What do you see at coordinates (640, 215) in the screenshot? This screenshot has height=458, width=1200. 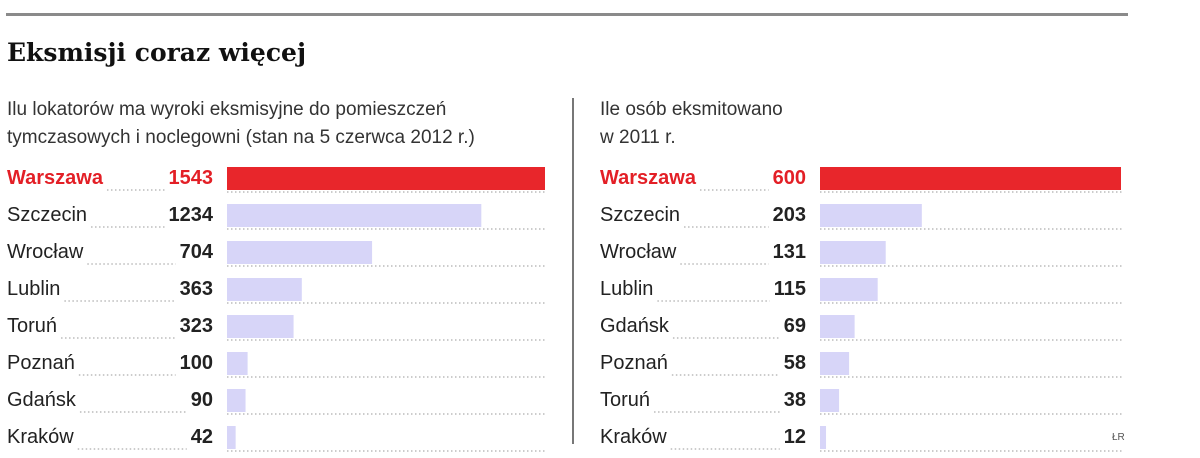 I see `right-category-label-1: Szczecin` at bounding box center [640, 215].